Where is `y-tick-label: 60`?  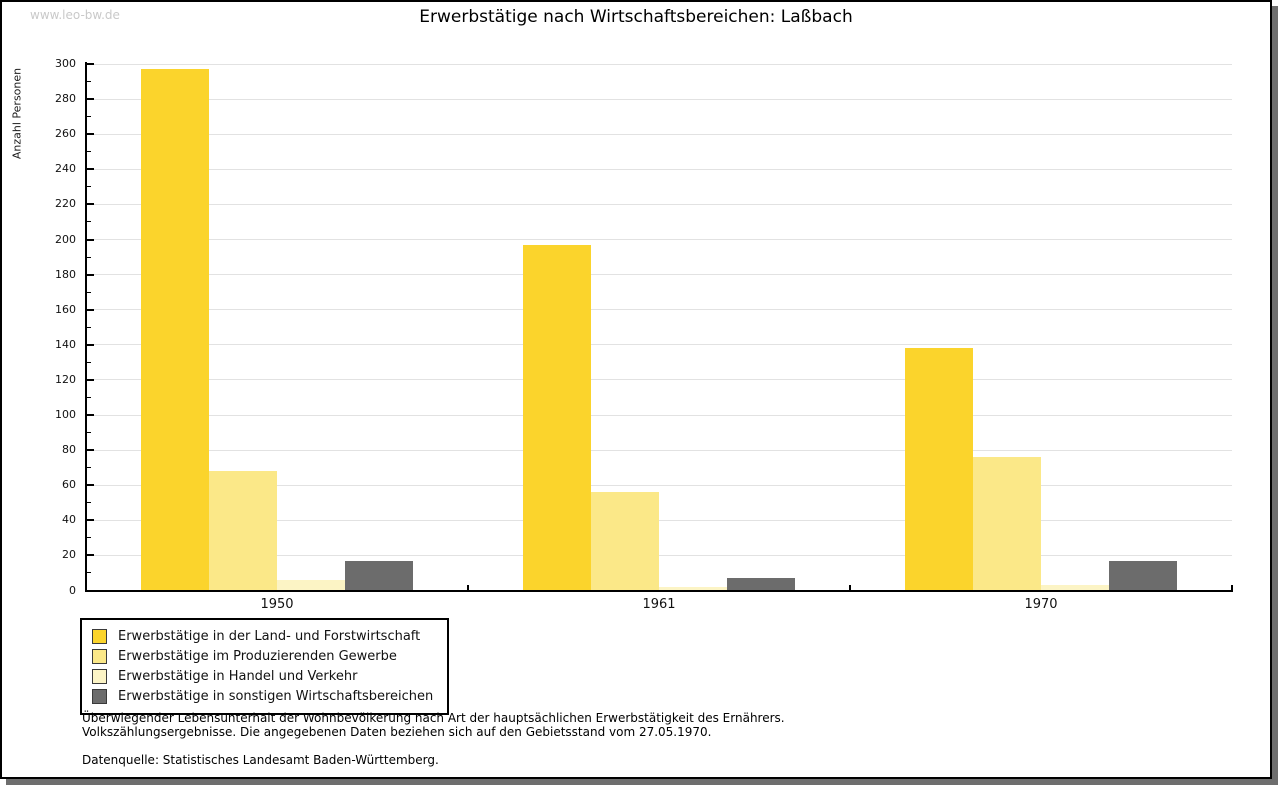 y-tick-label: 60 is located at coordinates (69, 485).